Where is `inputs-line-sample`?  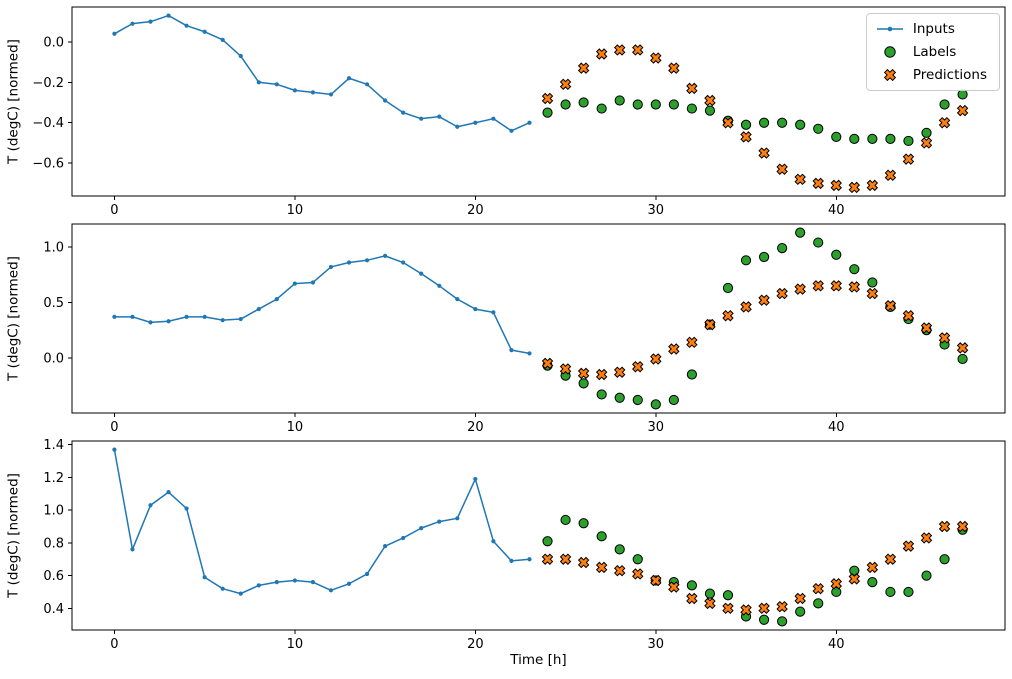
inputs-line-sample is located at coordinates (889, 29).